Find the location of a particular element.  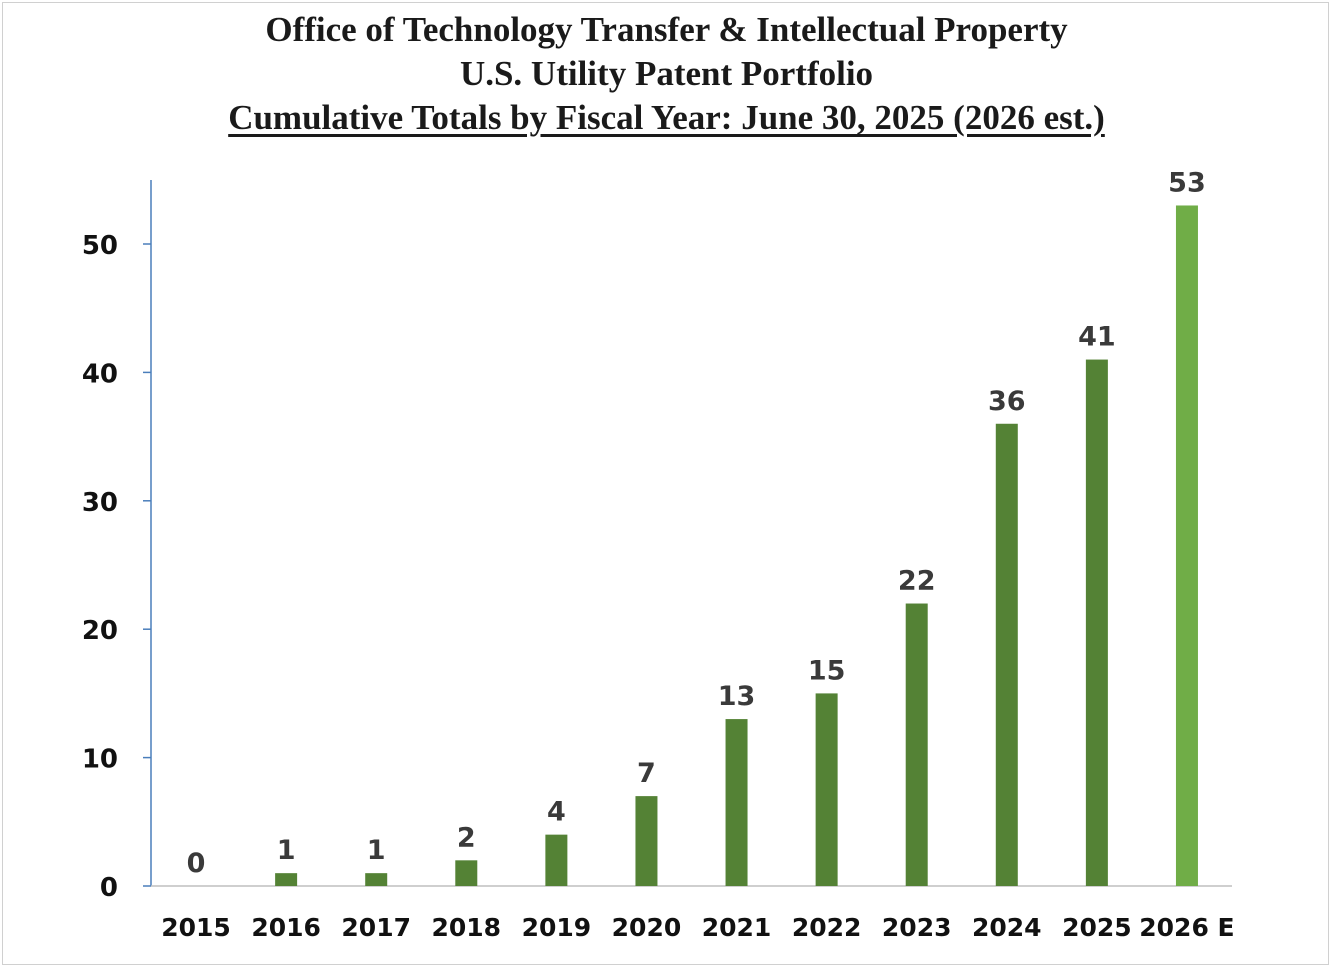

y-tick-label: 20 is located at coordinates (100, 631).